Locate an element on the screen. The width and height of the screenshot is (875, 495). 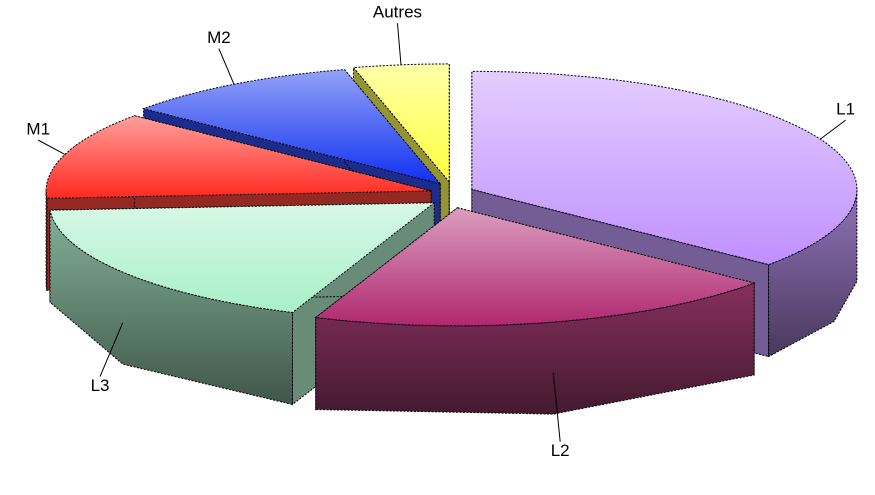
slice-label: M2 is located at coordinates (219, 37).